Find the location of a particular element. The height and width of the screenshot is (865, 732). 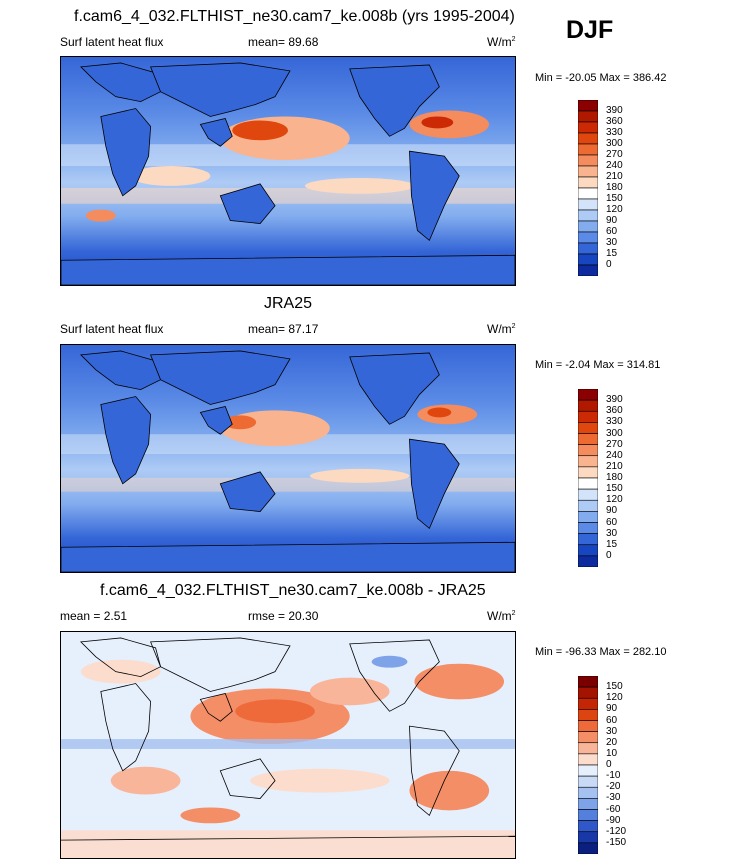

panel-diff-mean-label: mean = 2.51 is located at coordinates (94, 616).